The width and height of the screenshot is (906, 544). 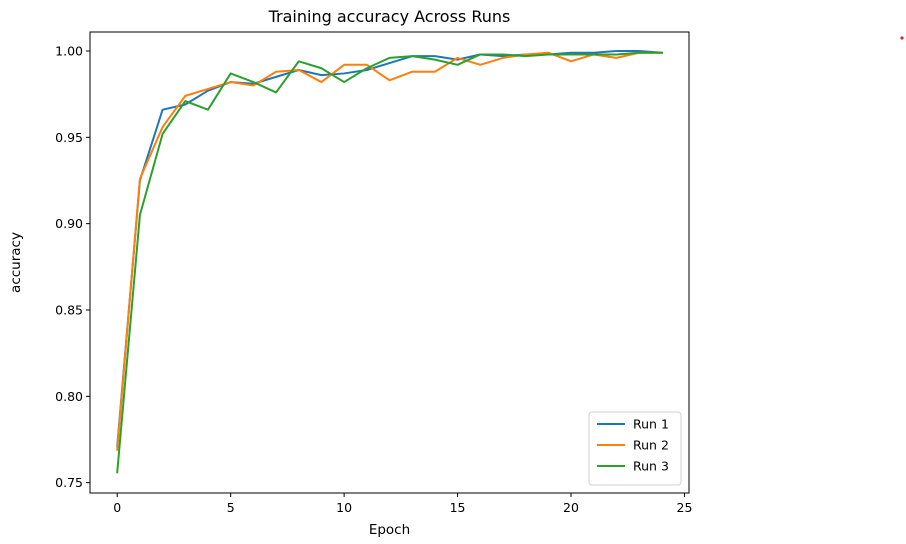 I want to click on y-tick-label: 0.90, so click(x=69, y=223).